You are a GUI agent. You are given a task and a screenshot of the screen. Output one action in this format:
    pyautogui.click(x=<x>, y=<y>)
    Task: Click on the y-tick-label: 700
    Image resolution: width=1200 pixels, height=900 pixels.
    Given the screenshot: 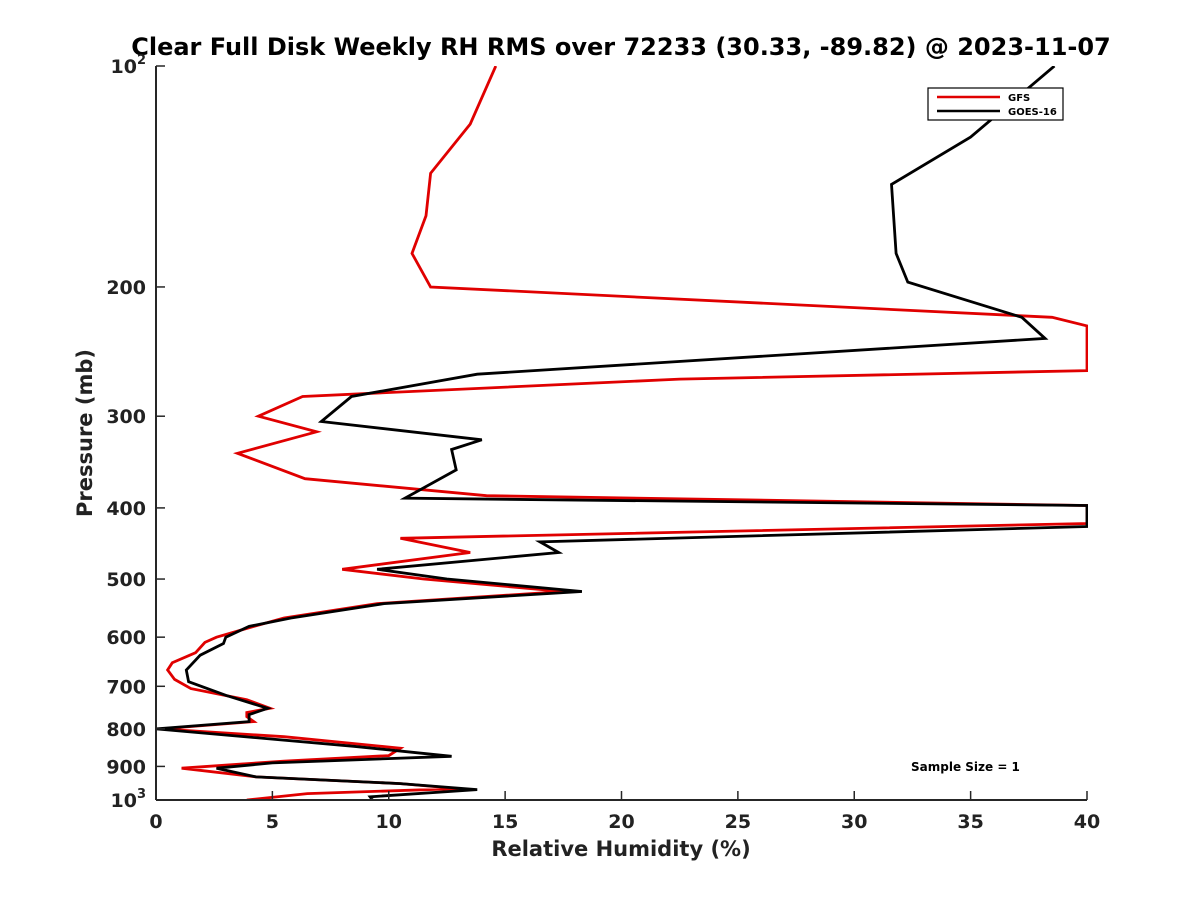 What is the action you would take?
    pyautogui.click(x=126, y=687)
    